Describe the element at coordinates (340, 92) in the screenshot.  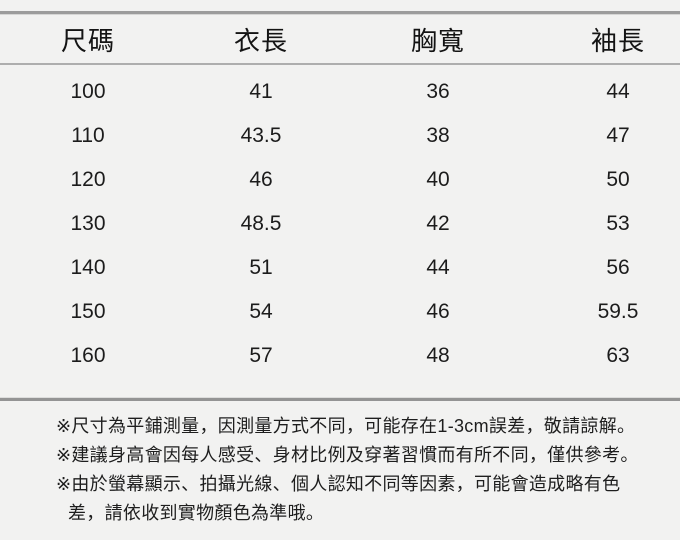
I see `table-row: 100 41 36 44` at that location.